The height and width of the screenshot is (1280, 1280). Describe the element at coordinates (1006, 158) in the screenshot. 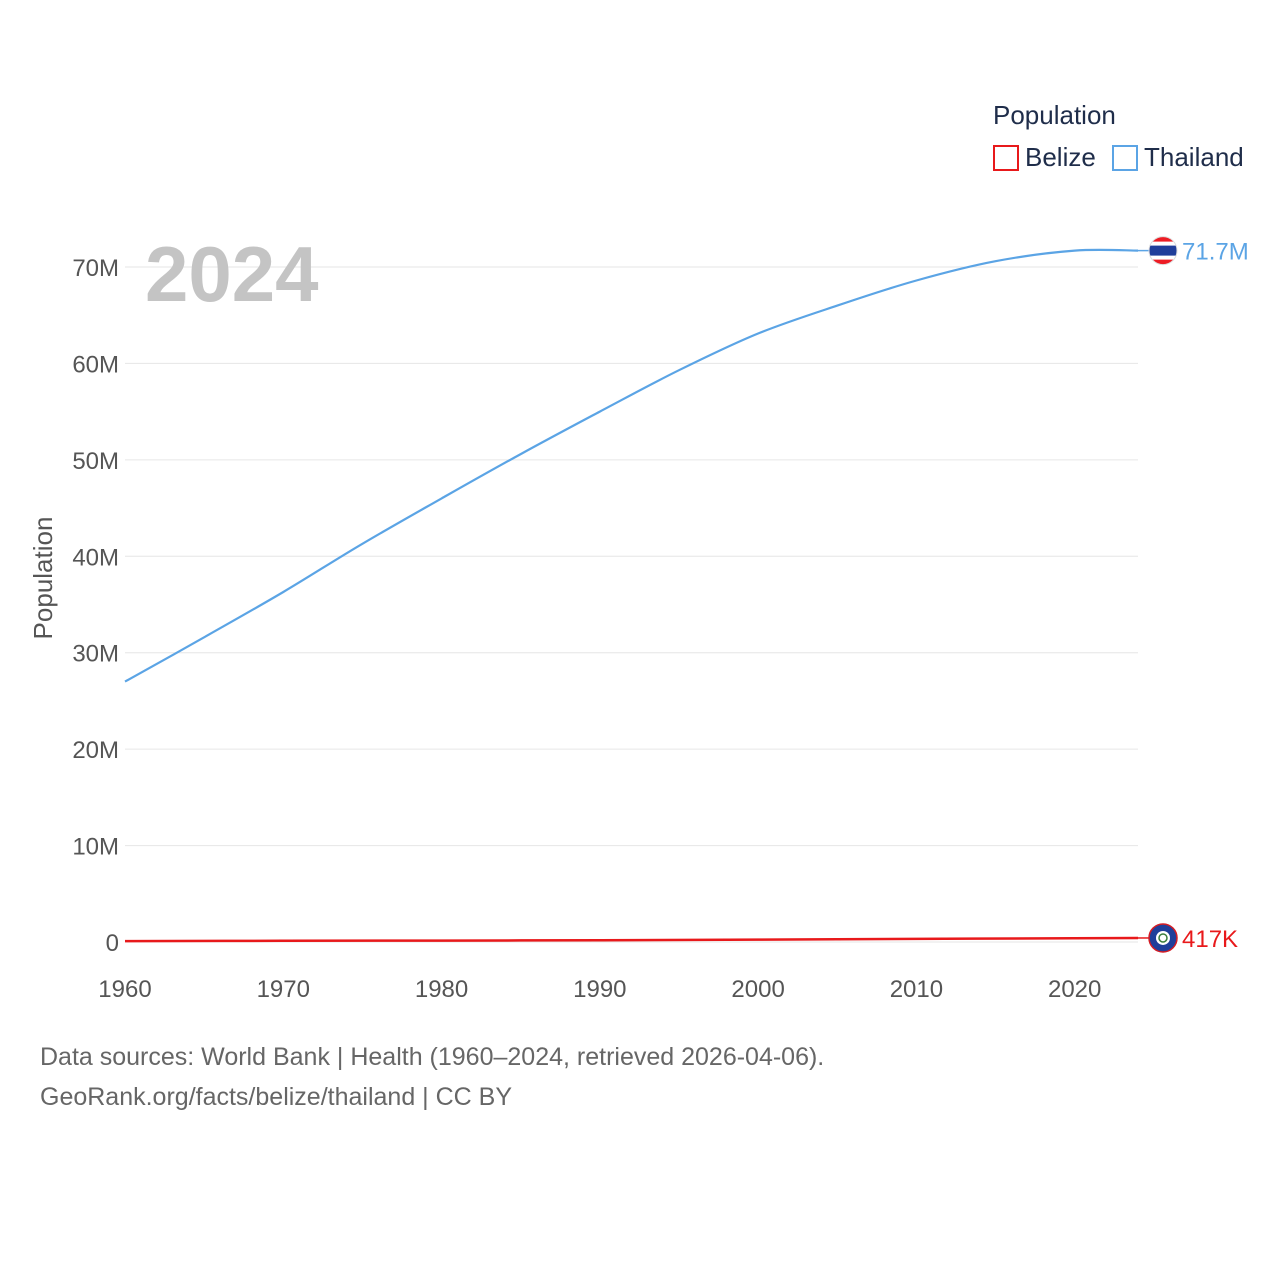

I see `legend-swatch-belize` at that location.